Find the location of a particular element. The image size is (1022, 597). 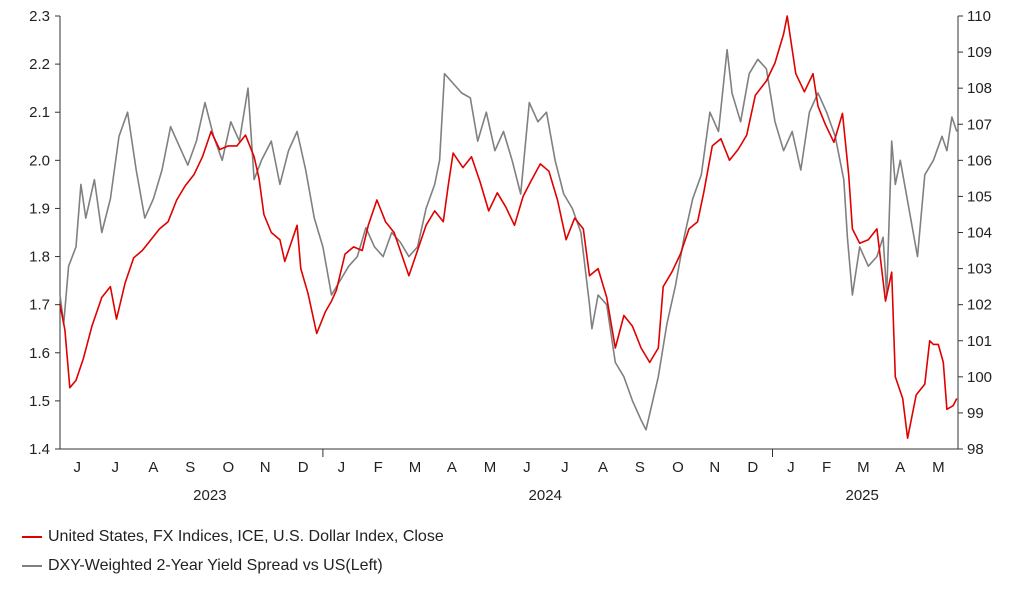

left-tick-label: 2.1 is located at coordinates (39, 112).